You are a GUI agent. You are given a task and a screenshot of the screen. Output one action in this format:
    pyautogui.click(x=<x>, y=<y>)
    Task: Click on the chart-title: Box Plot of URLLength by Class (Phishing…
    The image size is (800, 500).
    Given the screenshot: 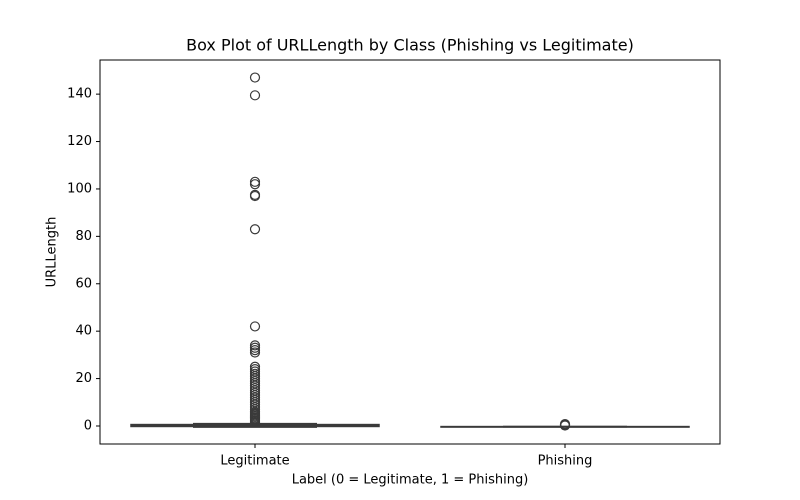 What is the action you would take?
    pyautogui.click(x=410, y=45)
    